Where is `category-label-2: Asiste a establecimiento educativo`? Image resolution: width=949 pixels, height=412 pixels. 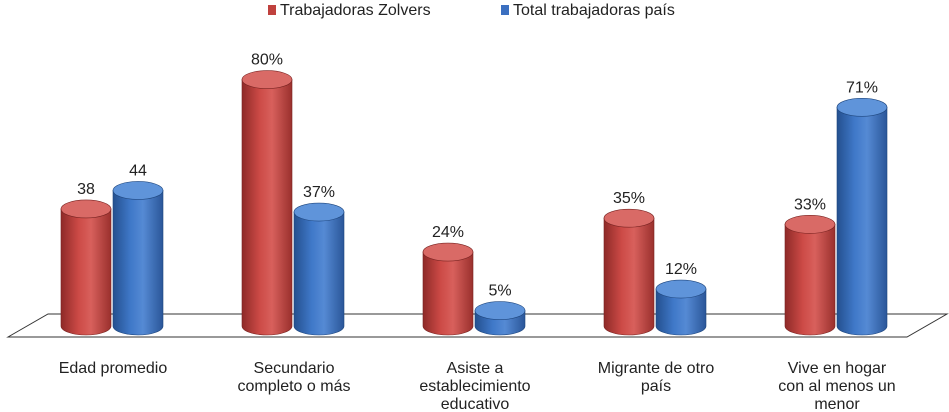
category-label-2: Asiste a establecimiento educativo is located at coordinates (474, 386).